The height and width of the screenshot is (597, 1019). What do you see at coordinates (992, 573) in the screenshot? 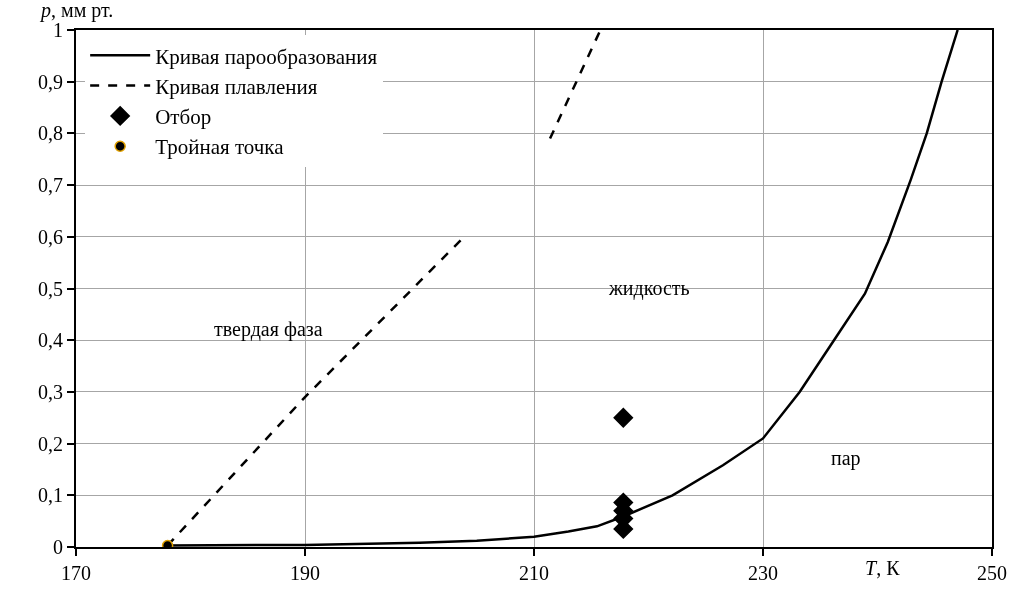
I see `x-tick-label: 250` at bounding box center [992, 573].